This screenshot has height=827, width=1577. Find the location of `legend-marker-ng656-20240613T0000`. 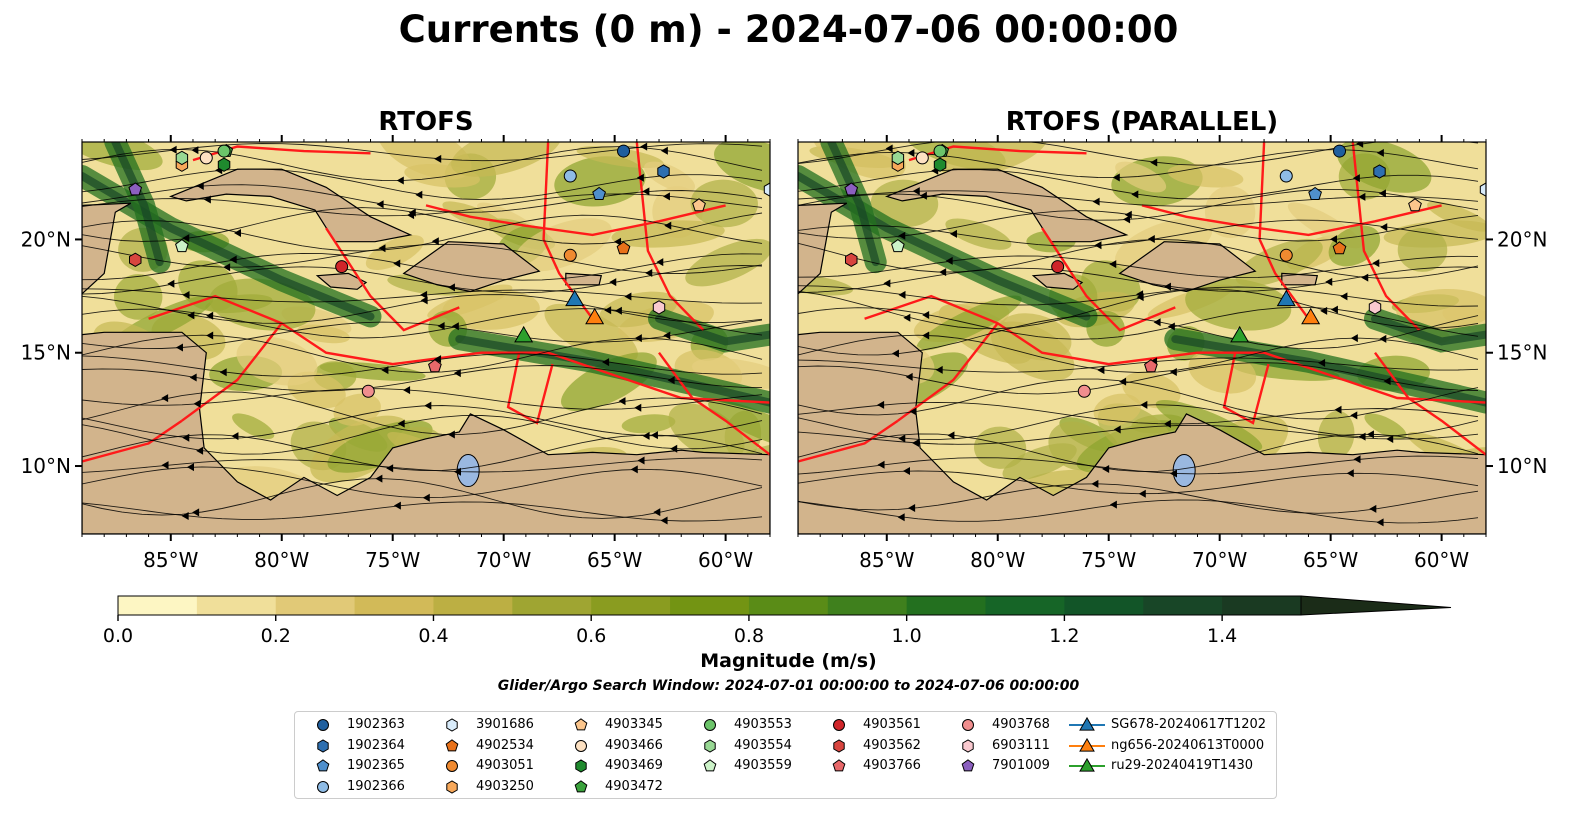

legend-marker-ng656-20240613T0000 is located at coordinates (1087, 744).